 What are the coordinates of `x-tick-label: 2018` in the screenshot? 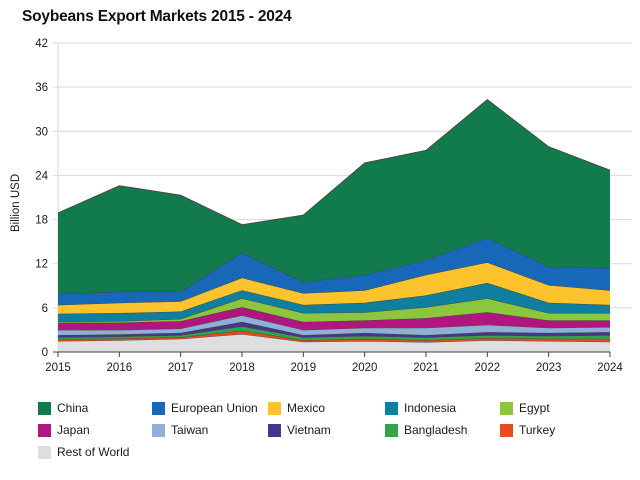 It's located at (242, 368).